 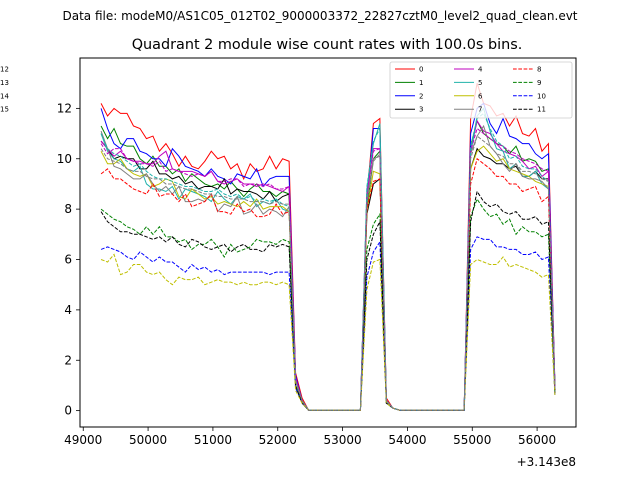 I want to click on legend-label-15: 15, so click(x=4, y=110).